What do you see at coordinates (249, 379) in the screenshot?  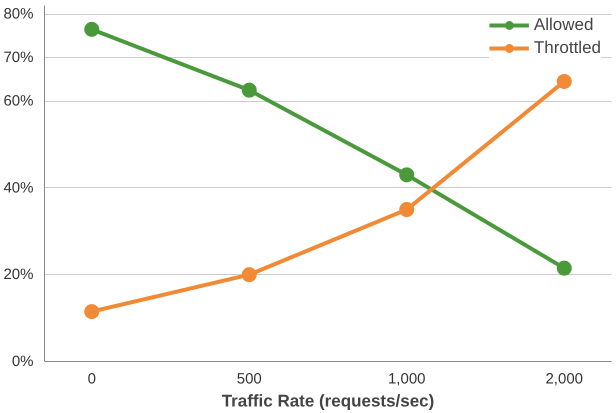 I see `x-tick-label: 500` at bounding box center [249, 379].